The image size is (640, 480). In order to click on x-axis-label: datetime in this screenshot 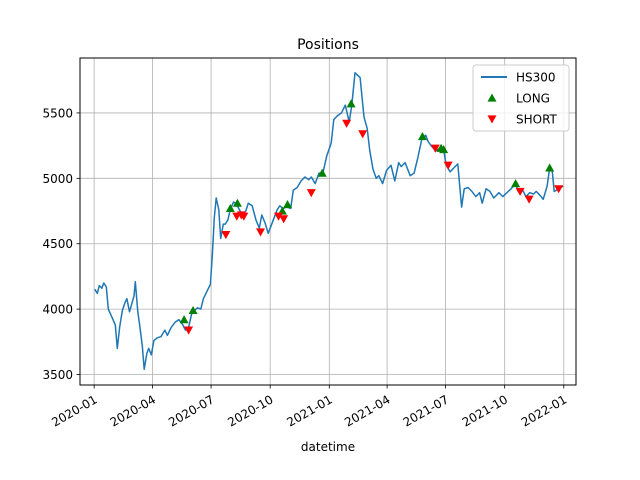, I will do `click(328, 447)`.